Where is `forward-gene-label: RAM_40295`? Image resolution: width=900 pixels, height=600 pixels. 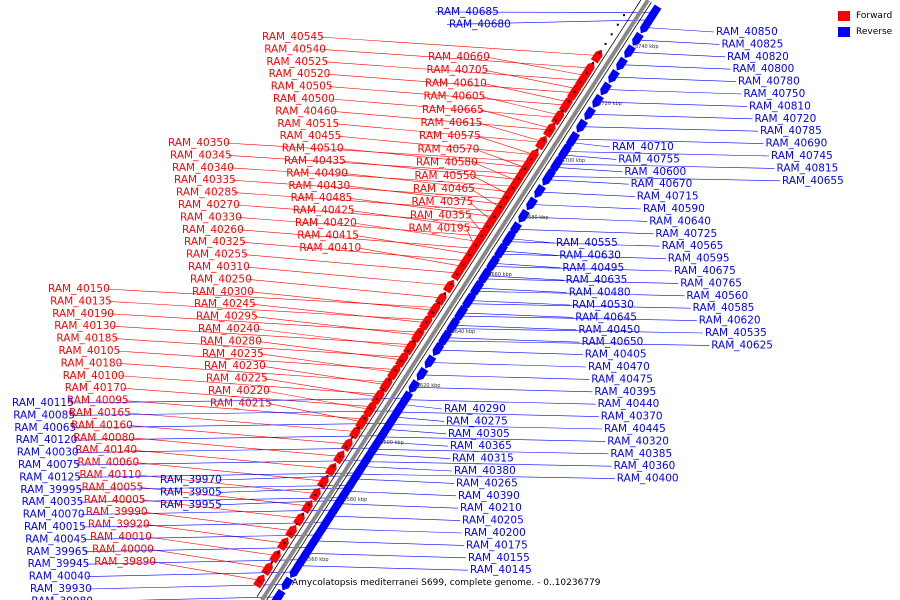 forward-gene-label: RAM_40295 is located at coordinates (227, 317).